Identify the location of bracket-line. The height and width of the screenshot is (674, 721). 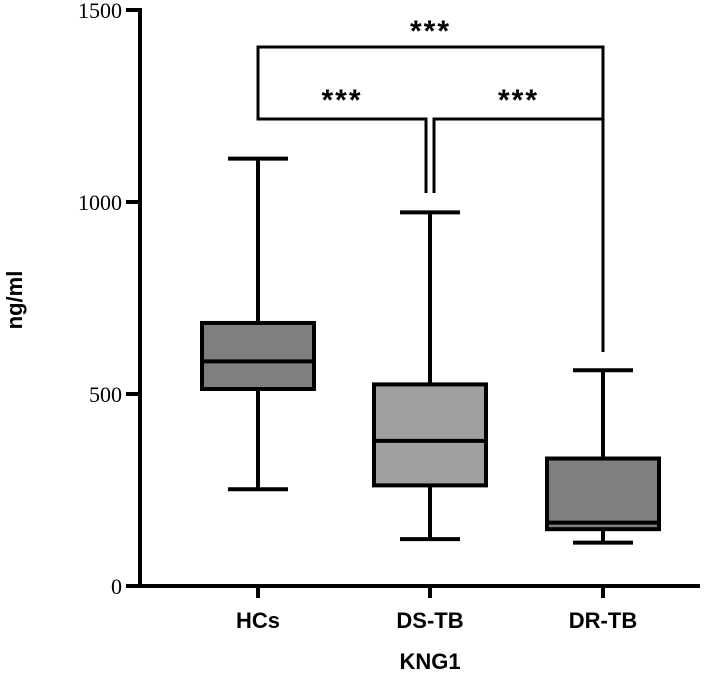
(342, 148).